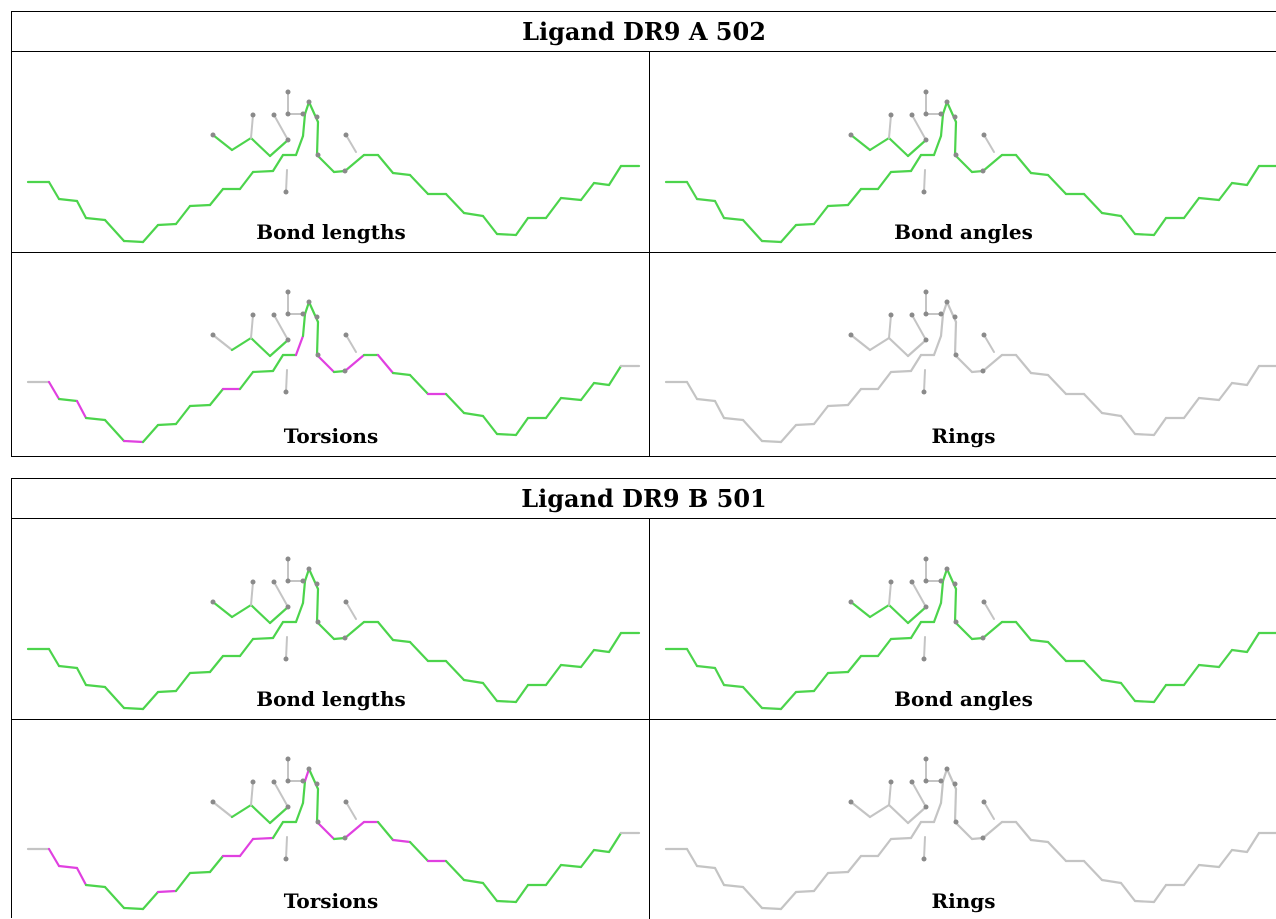  I want to click on panel-torsions: Torsions, so click(331, 819).